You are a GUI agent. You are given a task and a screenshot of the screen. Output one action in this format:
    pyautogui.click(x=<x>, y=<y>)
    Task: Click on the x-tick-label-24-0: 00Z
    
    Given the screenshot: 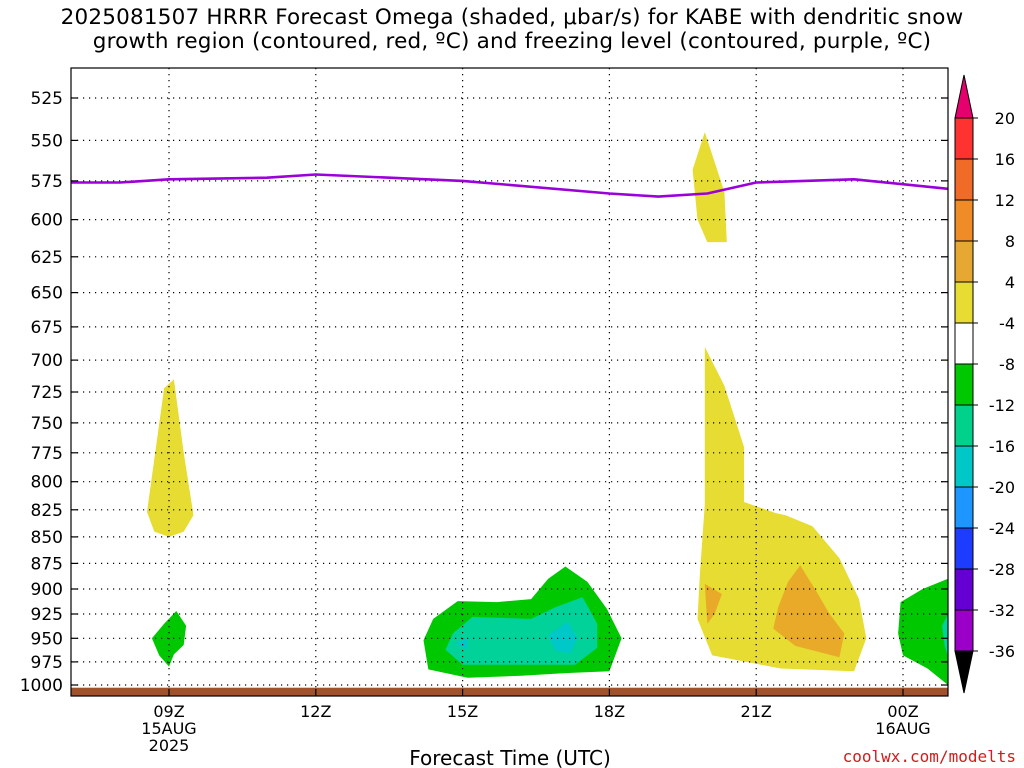 What is the action you would take?
    pyautogui.click(x=902, y=711)
    